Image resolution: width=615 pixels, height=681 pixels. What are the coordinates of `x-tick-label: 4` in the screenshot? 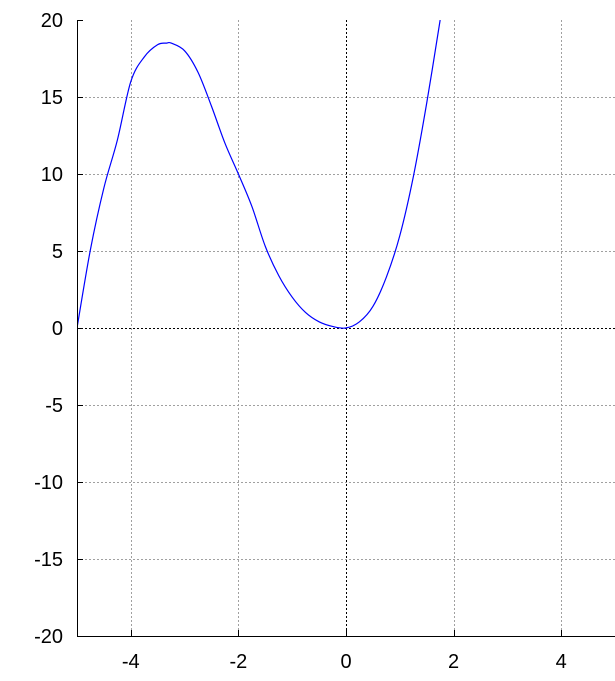 It's located at (561, 662).